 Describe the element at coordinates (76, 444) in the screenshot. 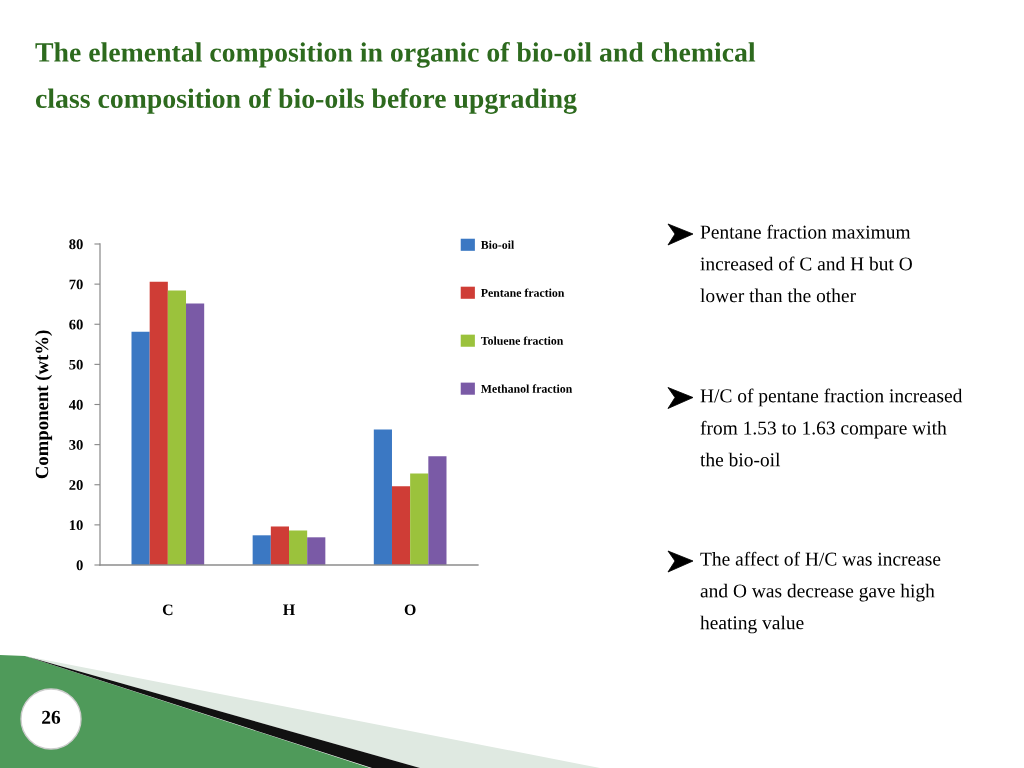

I see `y-tick-label: 30` at that location.